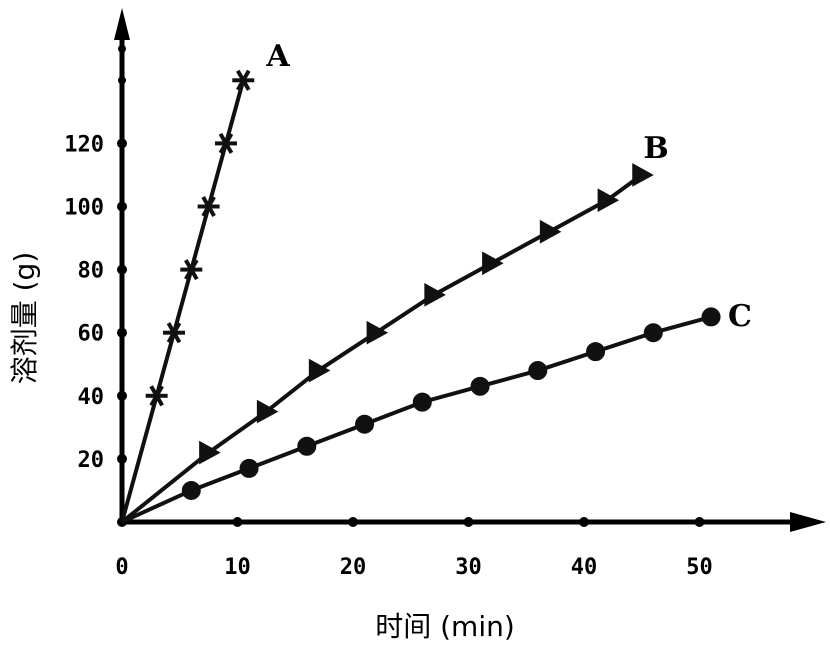  I want to click on y-tick-label: 20, so click(91, 460).